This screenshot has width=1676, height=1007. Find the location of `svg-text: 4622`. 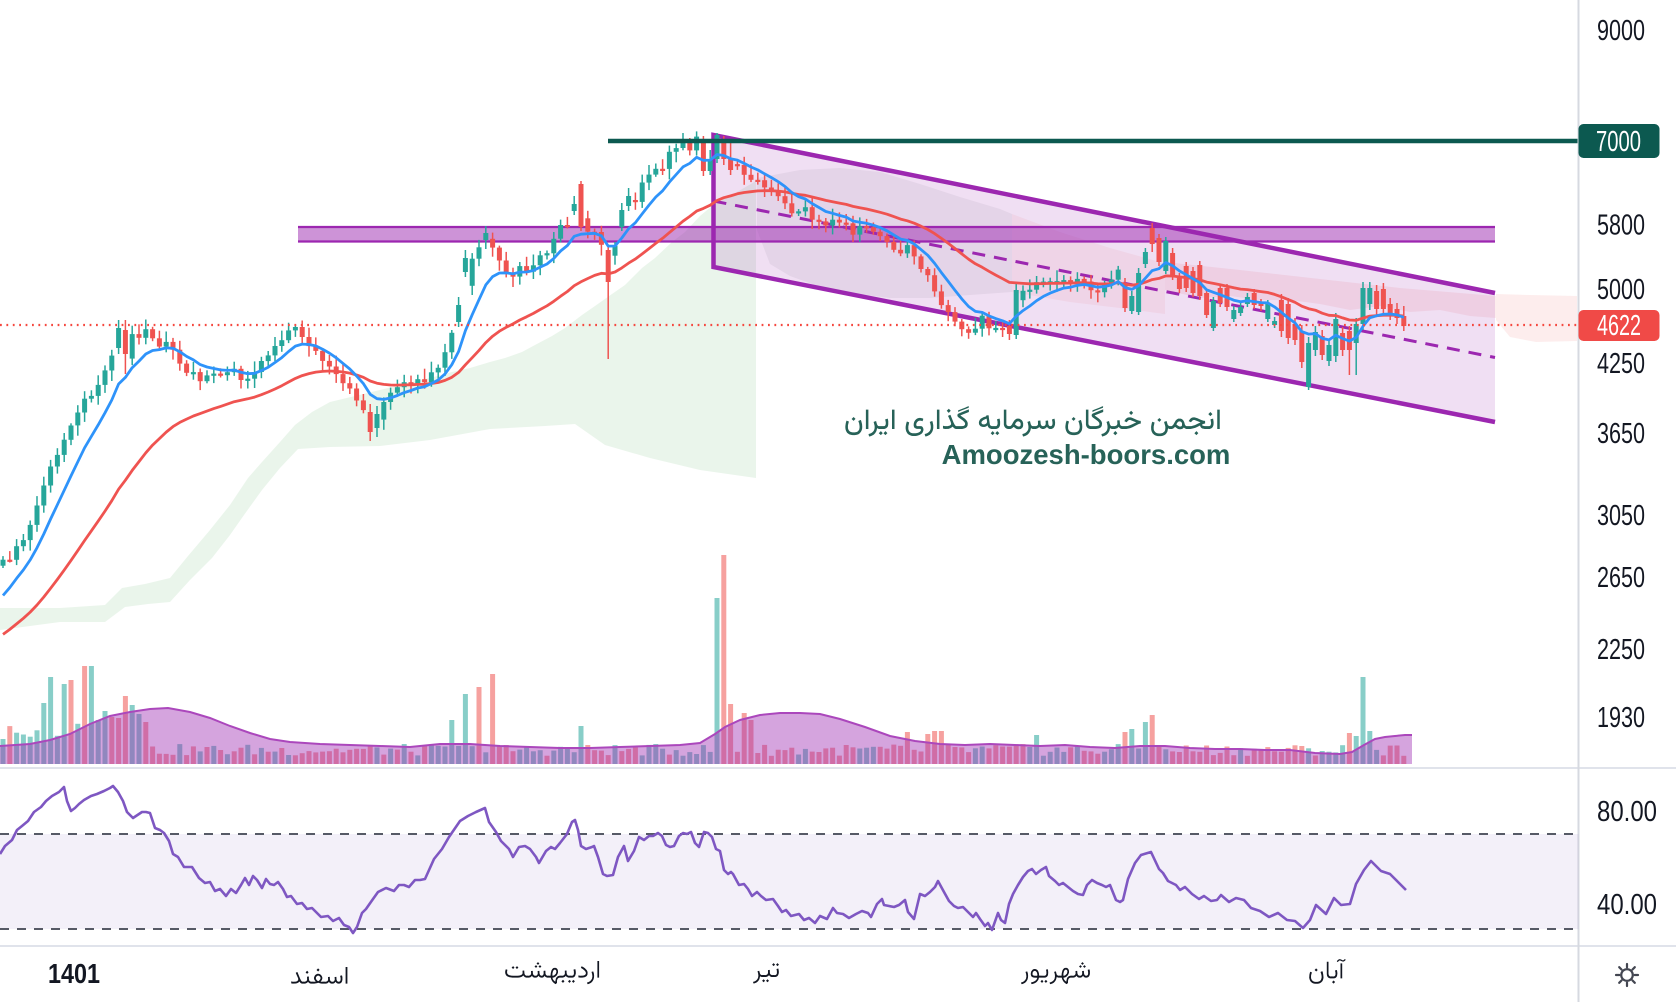

svg-text: 4622 is located at coordinates (1619, 326).